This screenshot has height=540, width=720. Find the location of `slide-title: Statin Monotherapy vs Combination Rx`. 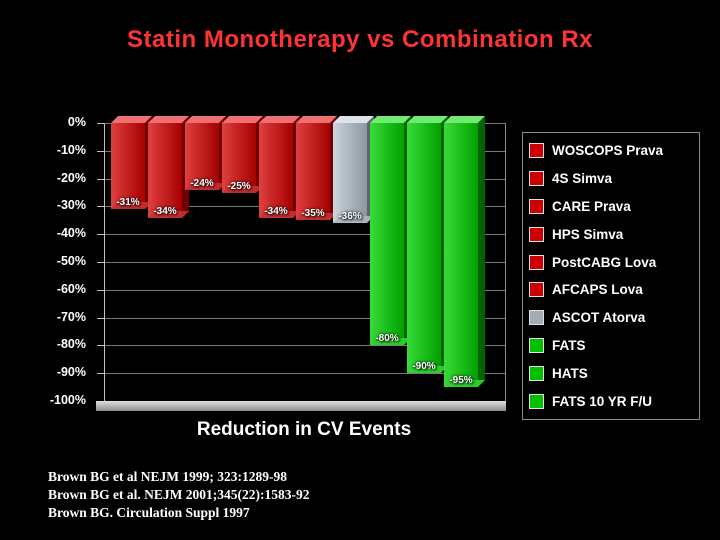

slide-title: Statin Monotherapy vs Combination Rx is located at coordinates (360, 39).